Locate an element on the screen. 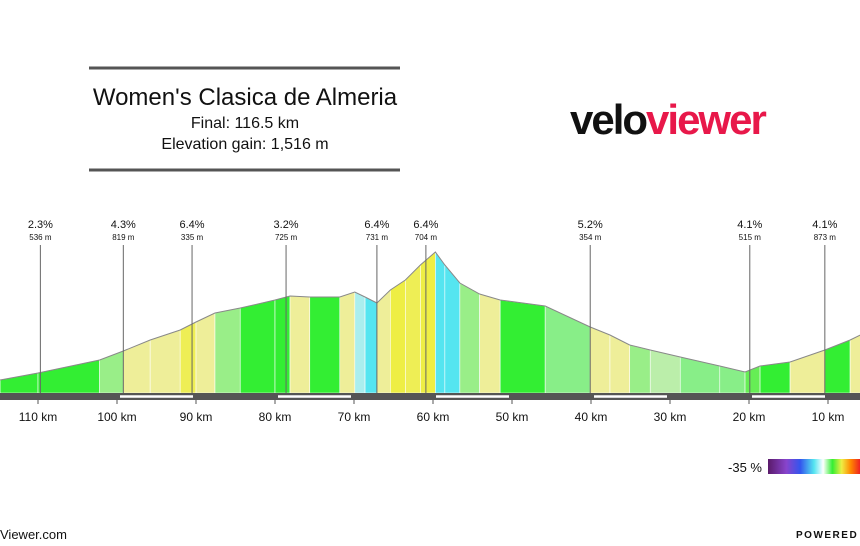 The image size is (860, 546). climb-length: 335 m is located at coordinates (192, 237).